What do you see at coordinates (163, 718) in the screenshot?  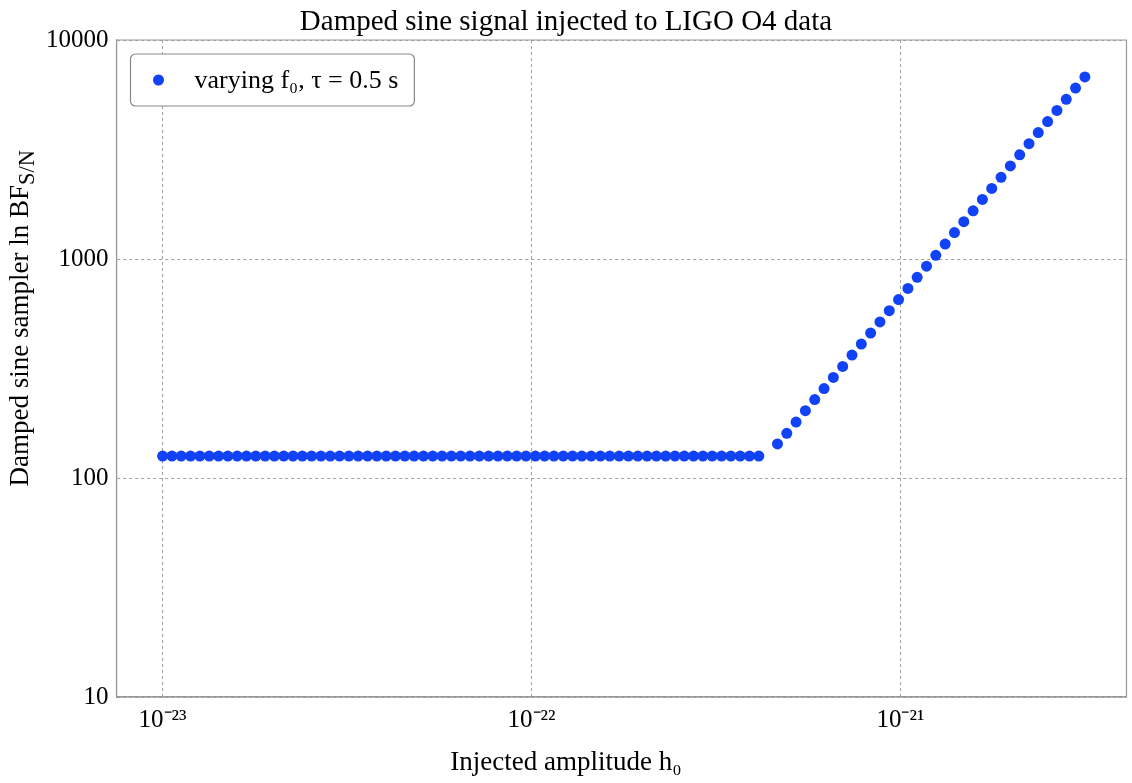 I see `x-tick-label: 10⁻²³` at bounding box center [163, 718].